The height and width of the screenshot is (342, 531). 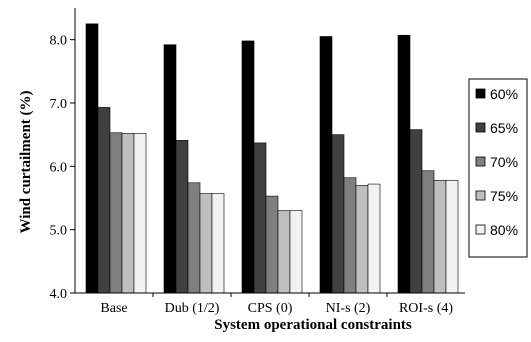 I want to click on legend: 60% 65% 70% 75% 80%, so click(x=498, y=168).